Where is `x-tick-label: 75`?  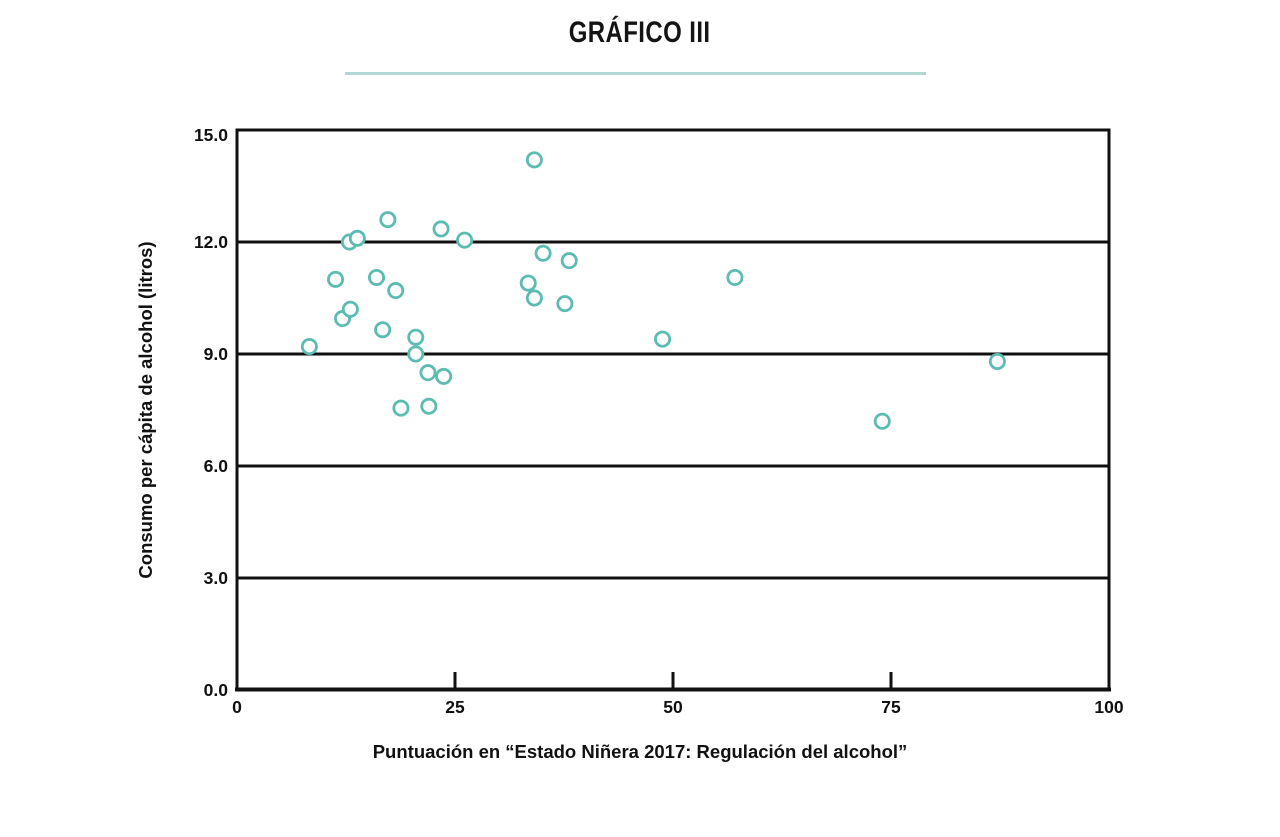
x-tick-label: 75 is located at coordinates (891, 707).